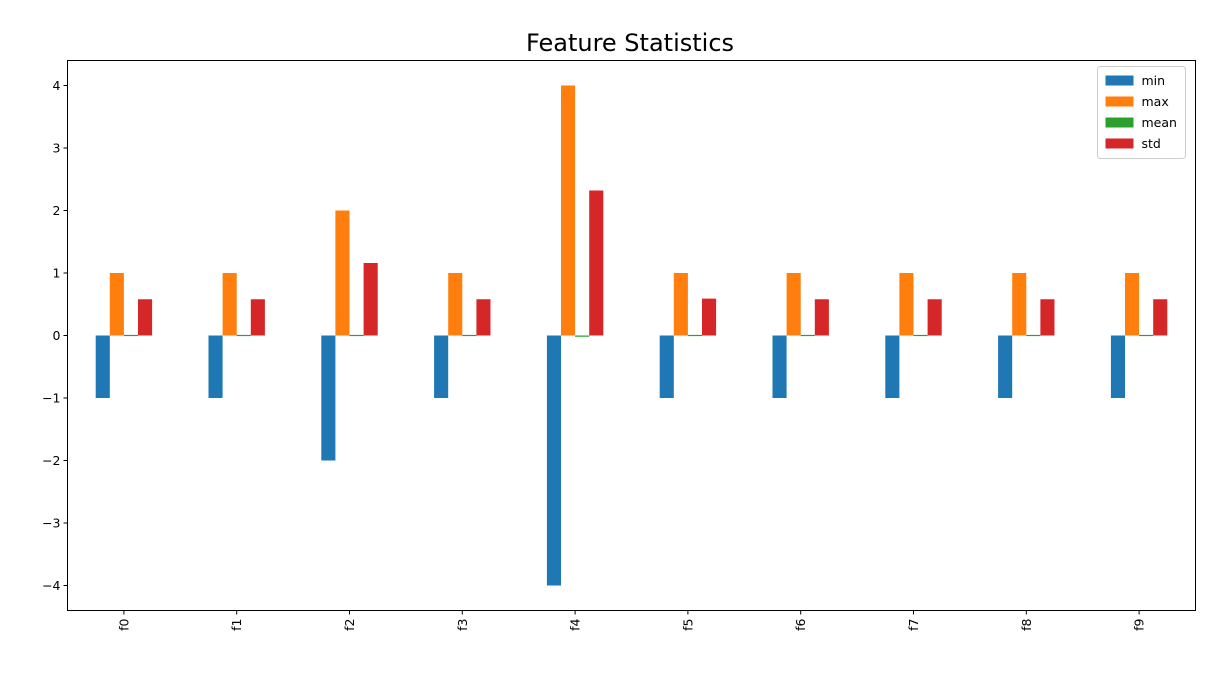  I want to click on x-tick-label: f6, so click(800, 624).